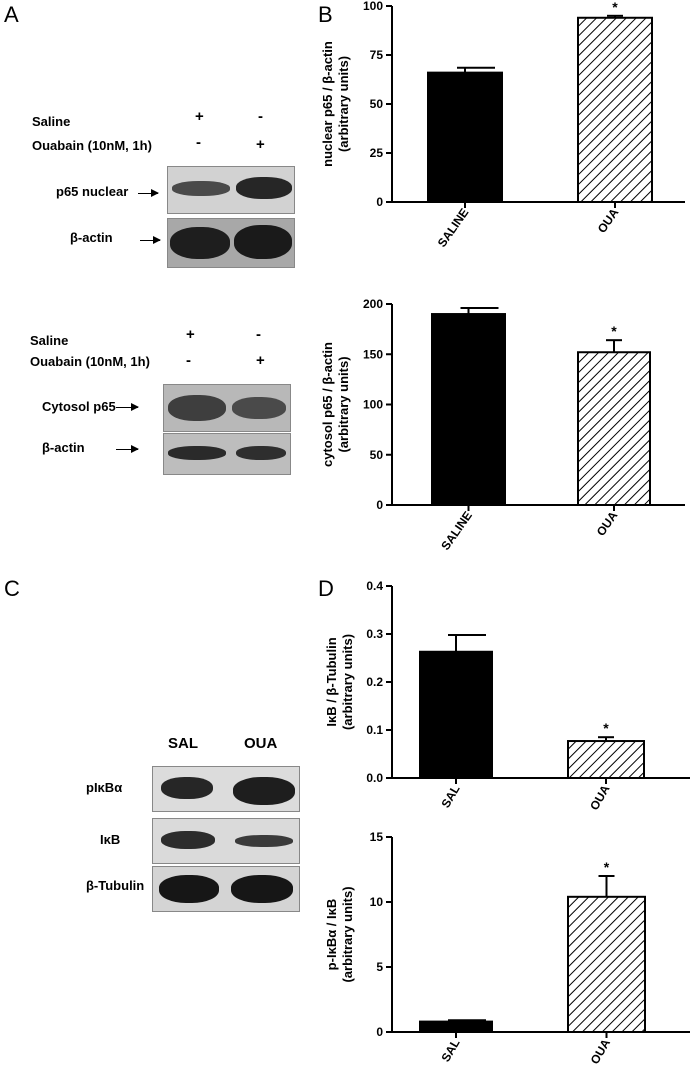  Describe the element at coordinates (79, 406) in the screenshot. I see `blot-row-label: Cytosol p65` at that location.